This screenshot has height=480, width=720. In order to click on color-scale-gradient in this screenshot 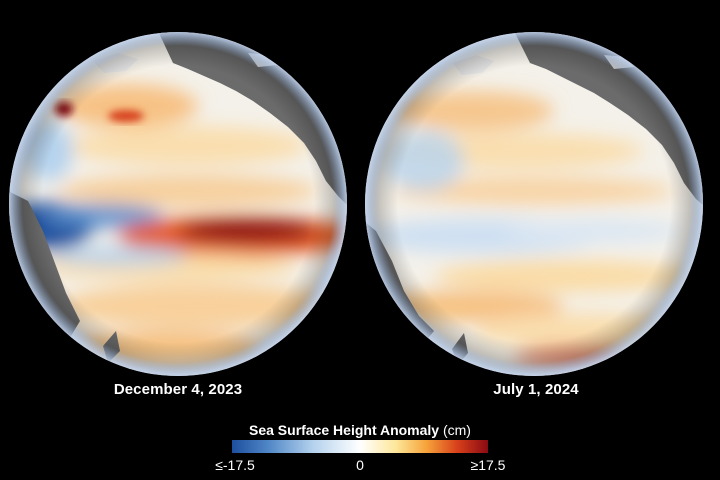, I will do `click(360, 446)`.